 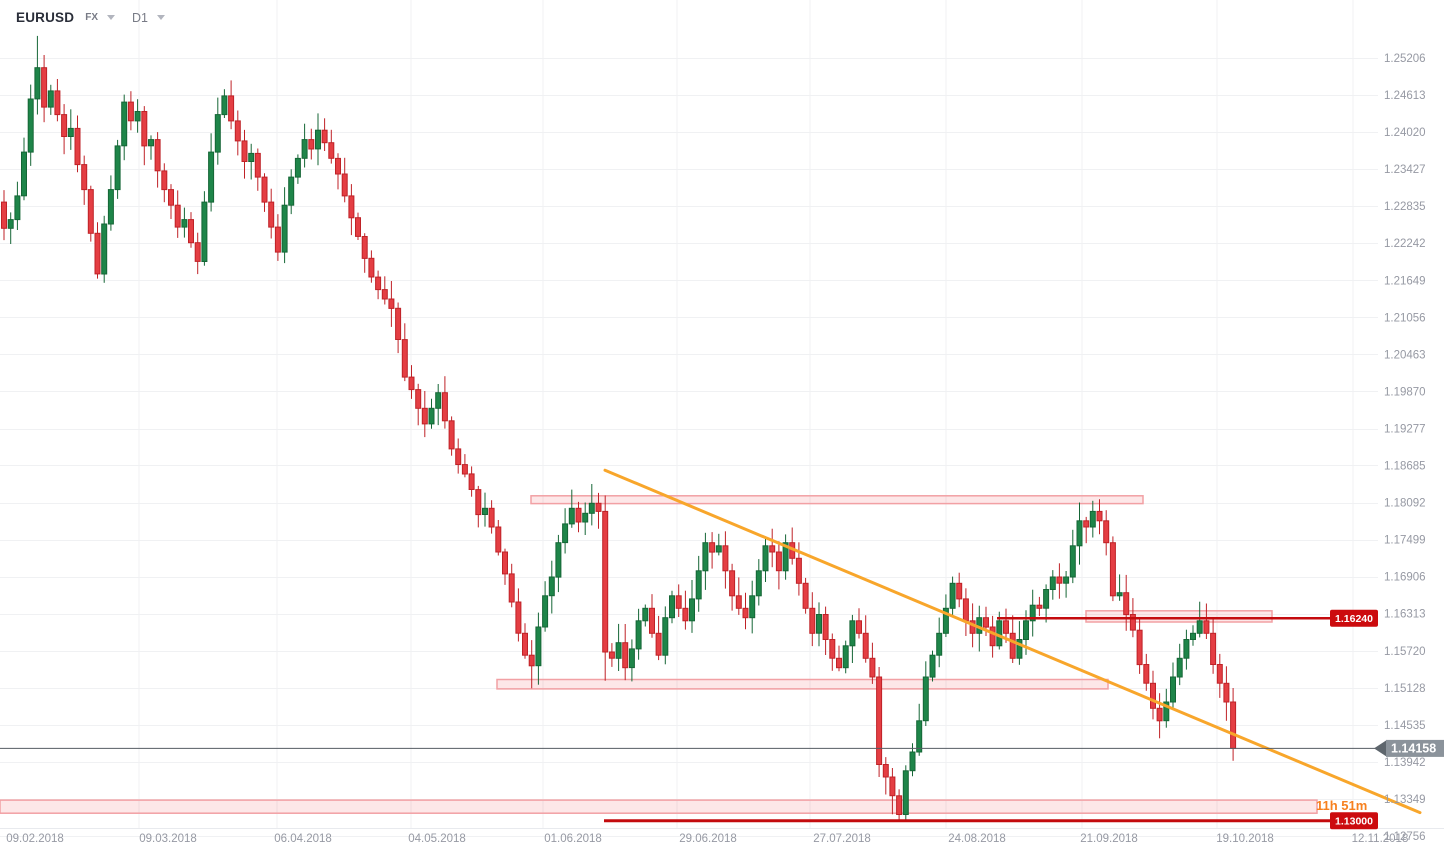 What do you see at coordinates (837, 500) in the screenshot?
I see `resistance-zone-1.1809` at bounding box center [837, 500].